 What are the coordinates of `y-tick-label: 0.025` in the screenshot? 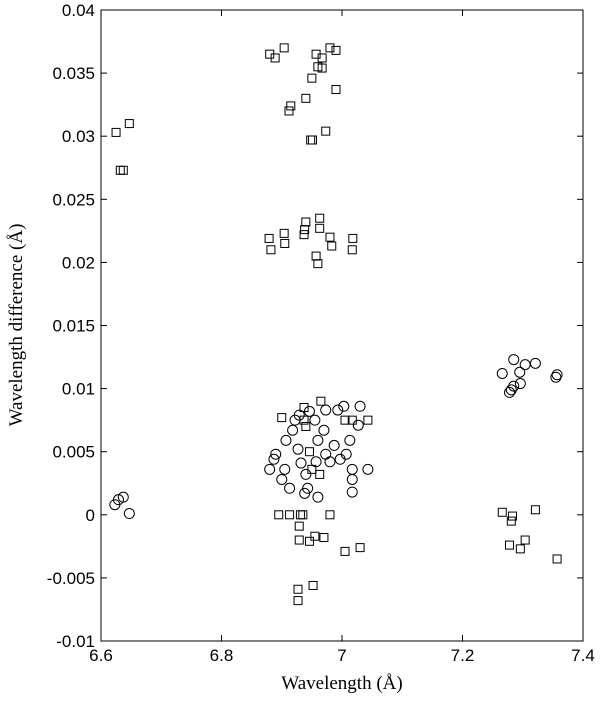 It's located at (73, 199).